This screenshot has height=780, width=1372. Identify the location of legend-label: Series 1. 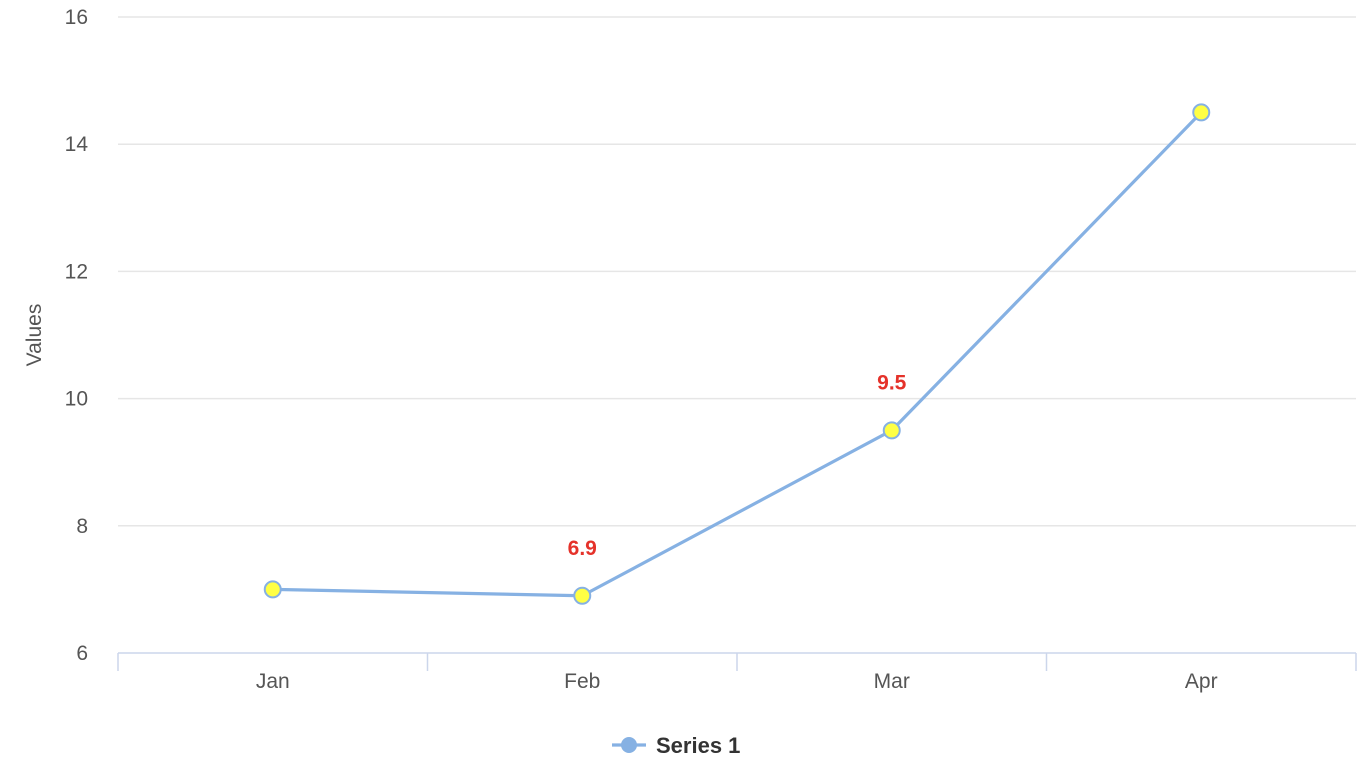
(698, 745).